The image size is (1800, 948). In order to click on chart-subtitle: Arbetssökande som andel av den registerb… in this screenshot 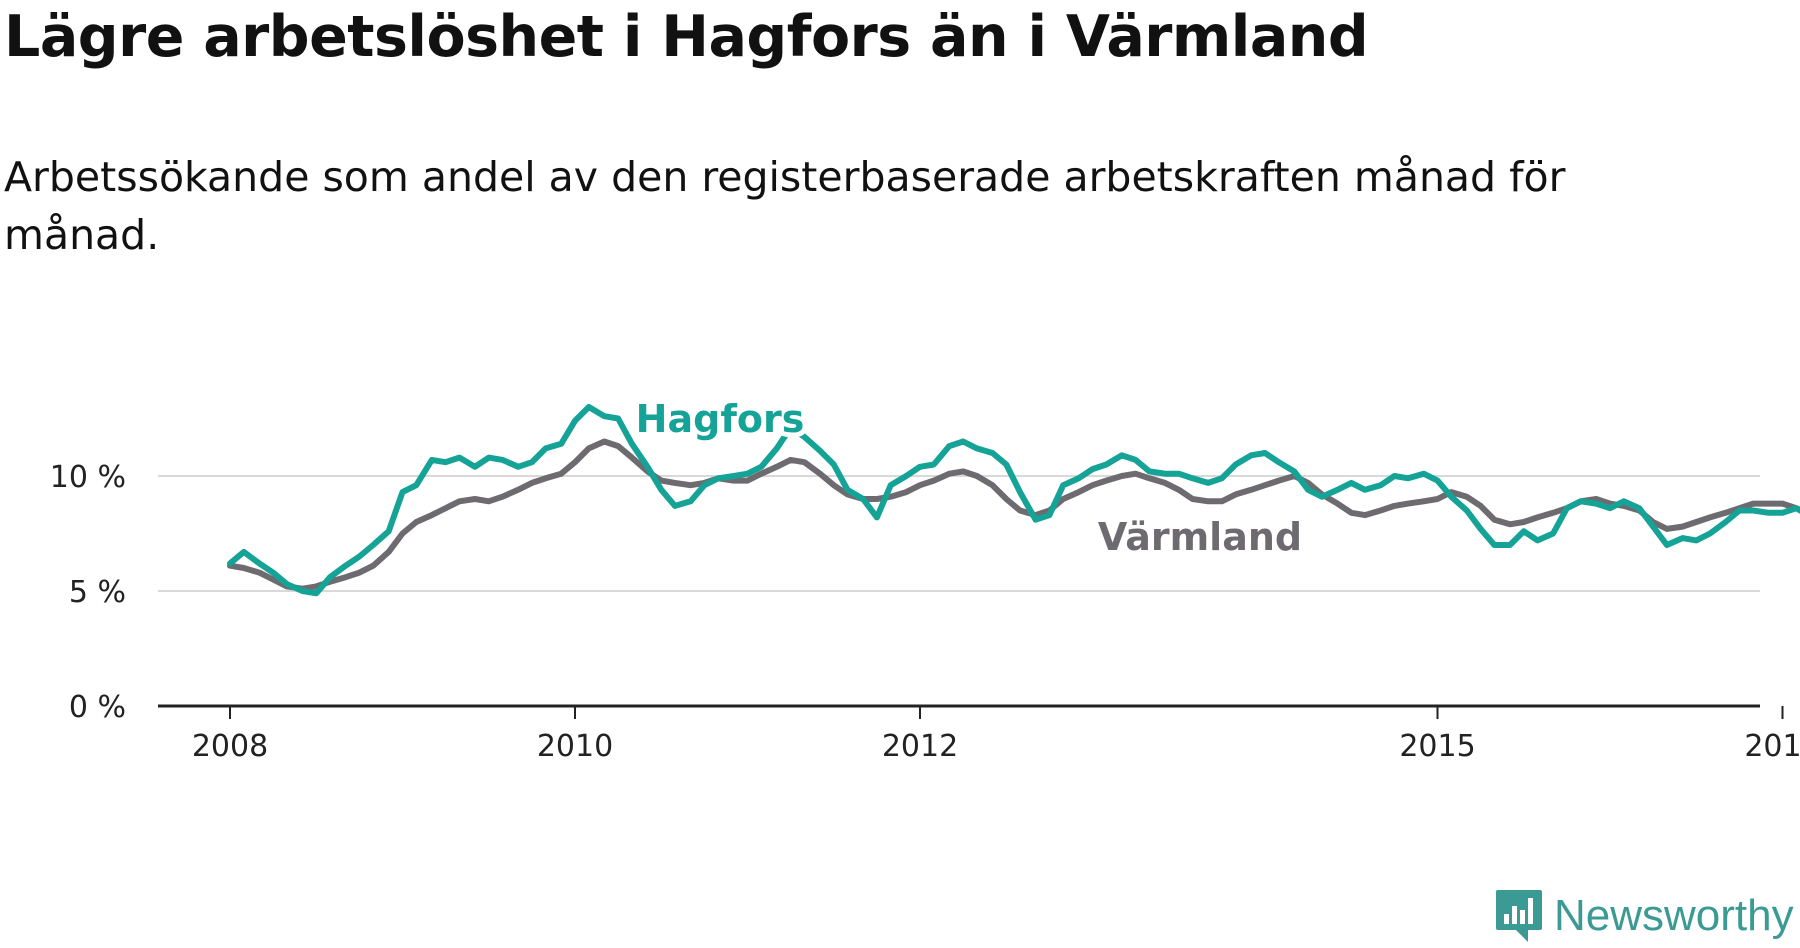, I will do `click(785, 206)`.